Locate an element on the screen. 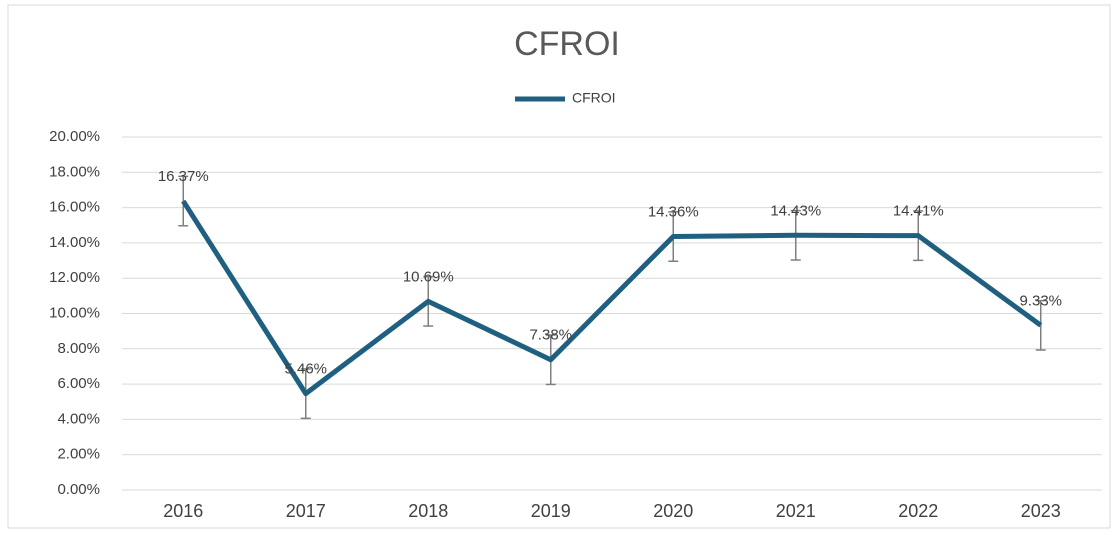 The width and height of the screenshot is (1119, 533). y-tick-label: 18.00% is located at coordinates (74, 171).